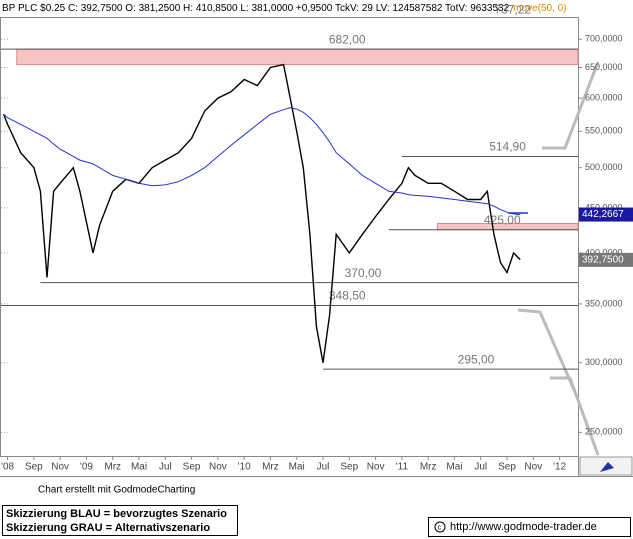 The width and height of the screenshot is (633, 539). Describe the element at coordinates (523, 527) in the screenshot. I see `credit: http://www.godmode-trader.de` at that location.